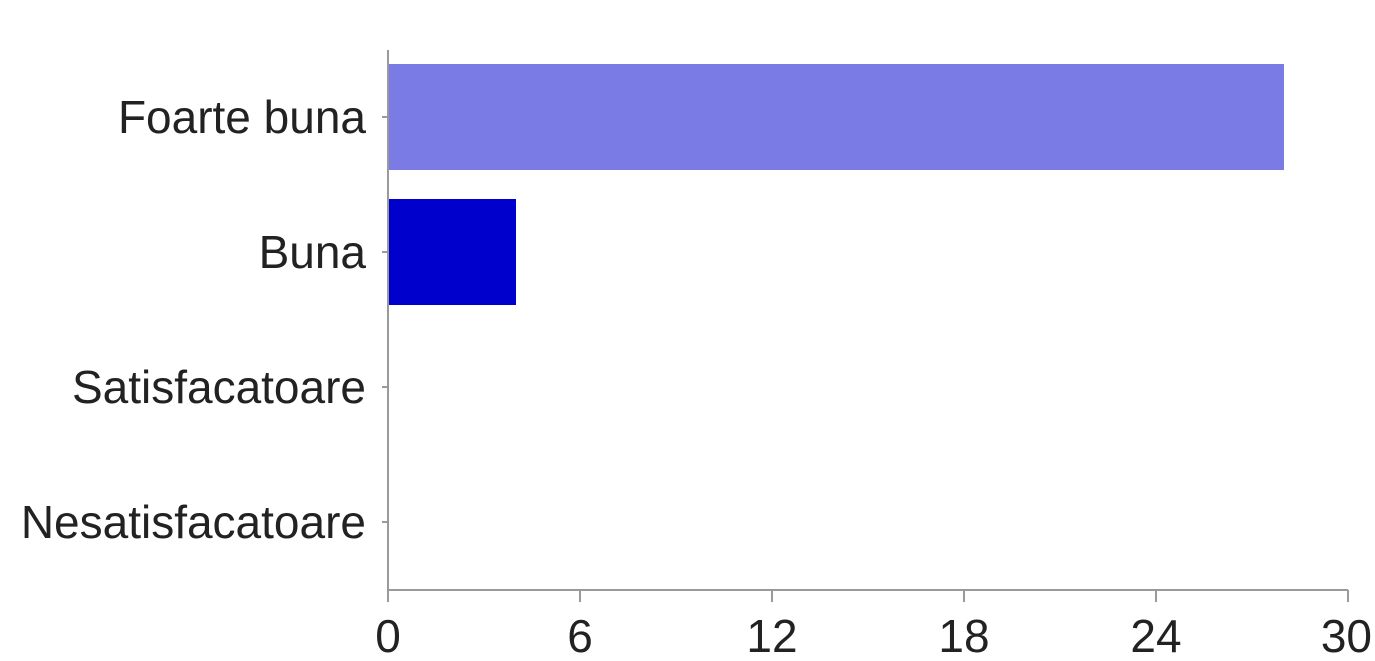 This screenshot has width=1375, height=661. I want to click on category-label: Satisfacatoare, so click(219, 387).